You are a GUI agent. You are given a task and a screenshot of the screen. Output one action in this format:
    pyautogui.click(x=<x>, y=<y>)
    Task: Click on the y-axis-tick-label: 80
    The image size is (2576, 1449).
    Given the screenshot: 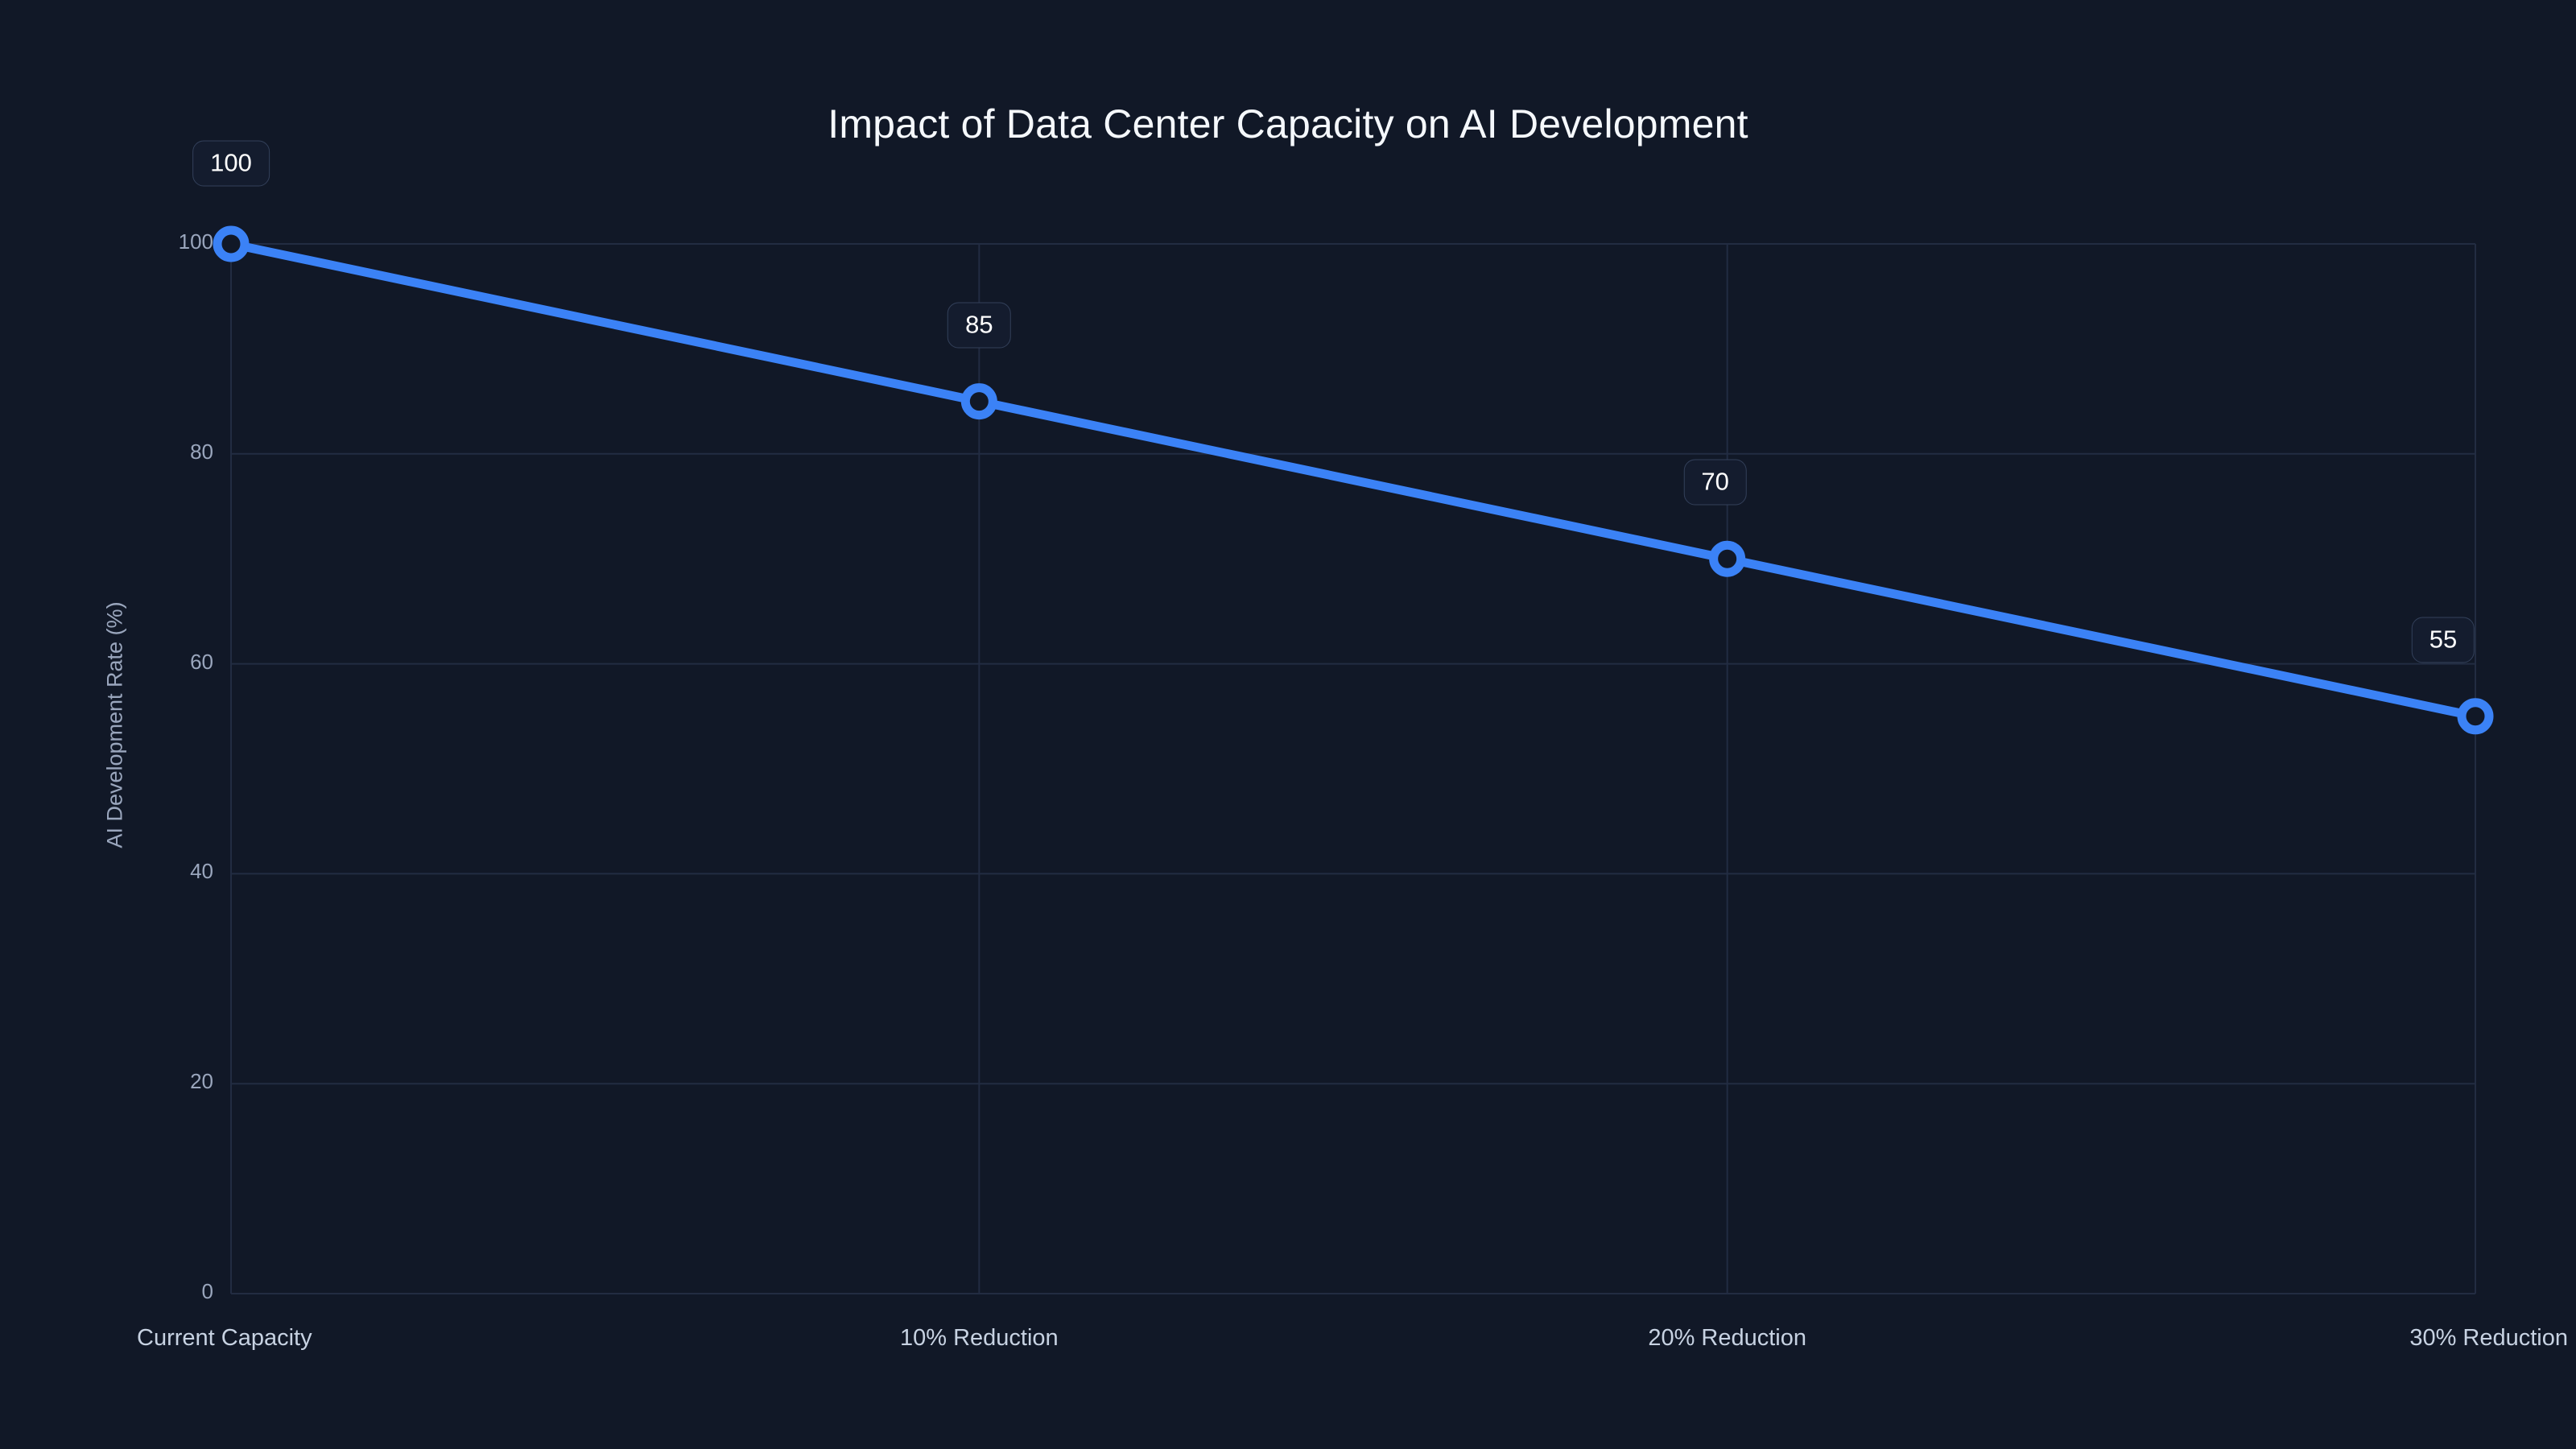 What is the action you would take?
    pyautogui.click(x=201, y=451)
    